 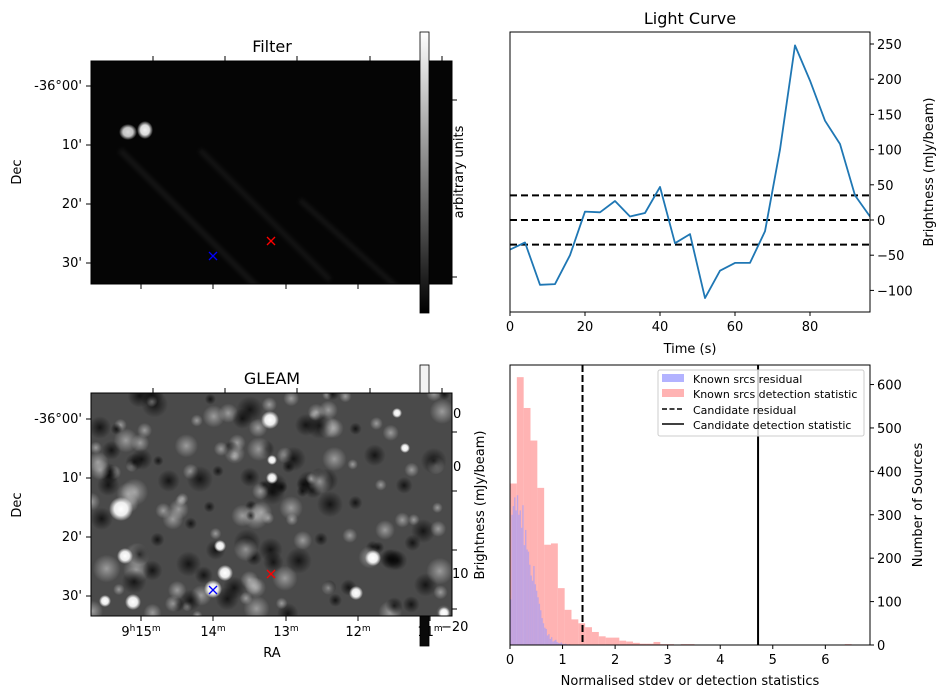 What do you see at coordinates (454, 627) in the screenshot?
I see `gleam-colorbar-tick: −20` at bounding box center [454, 627].